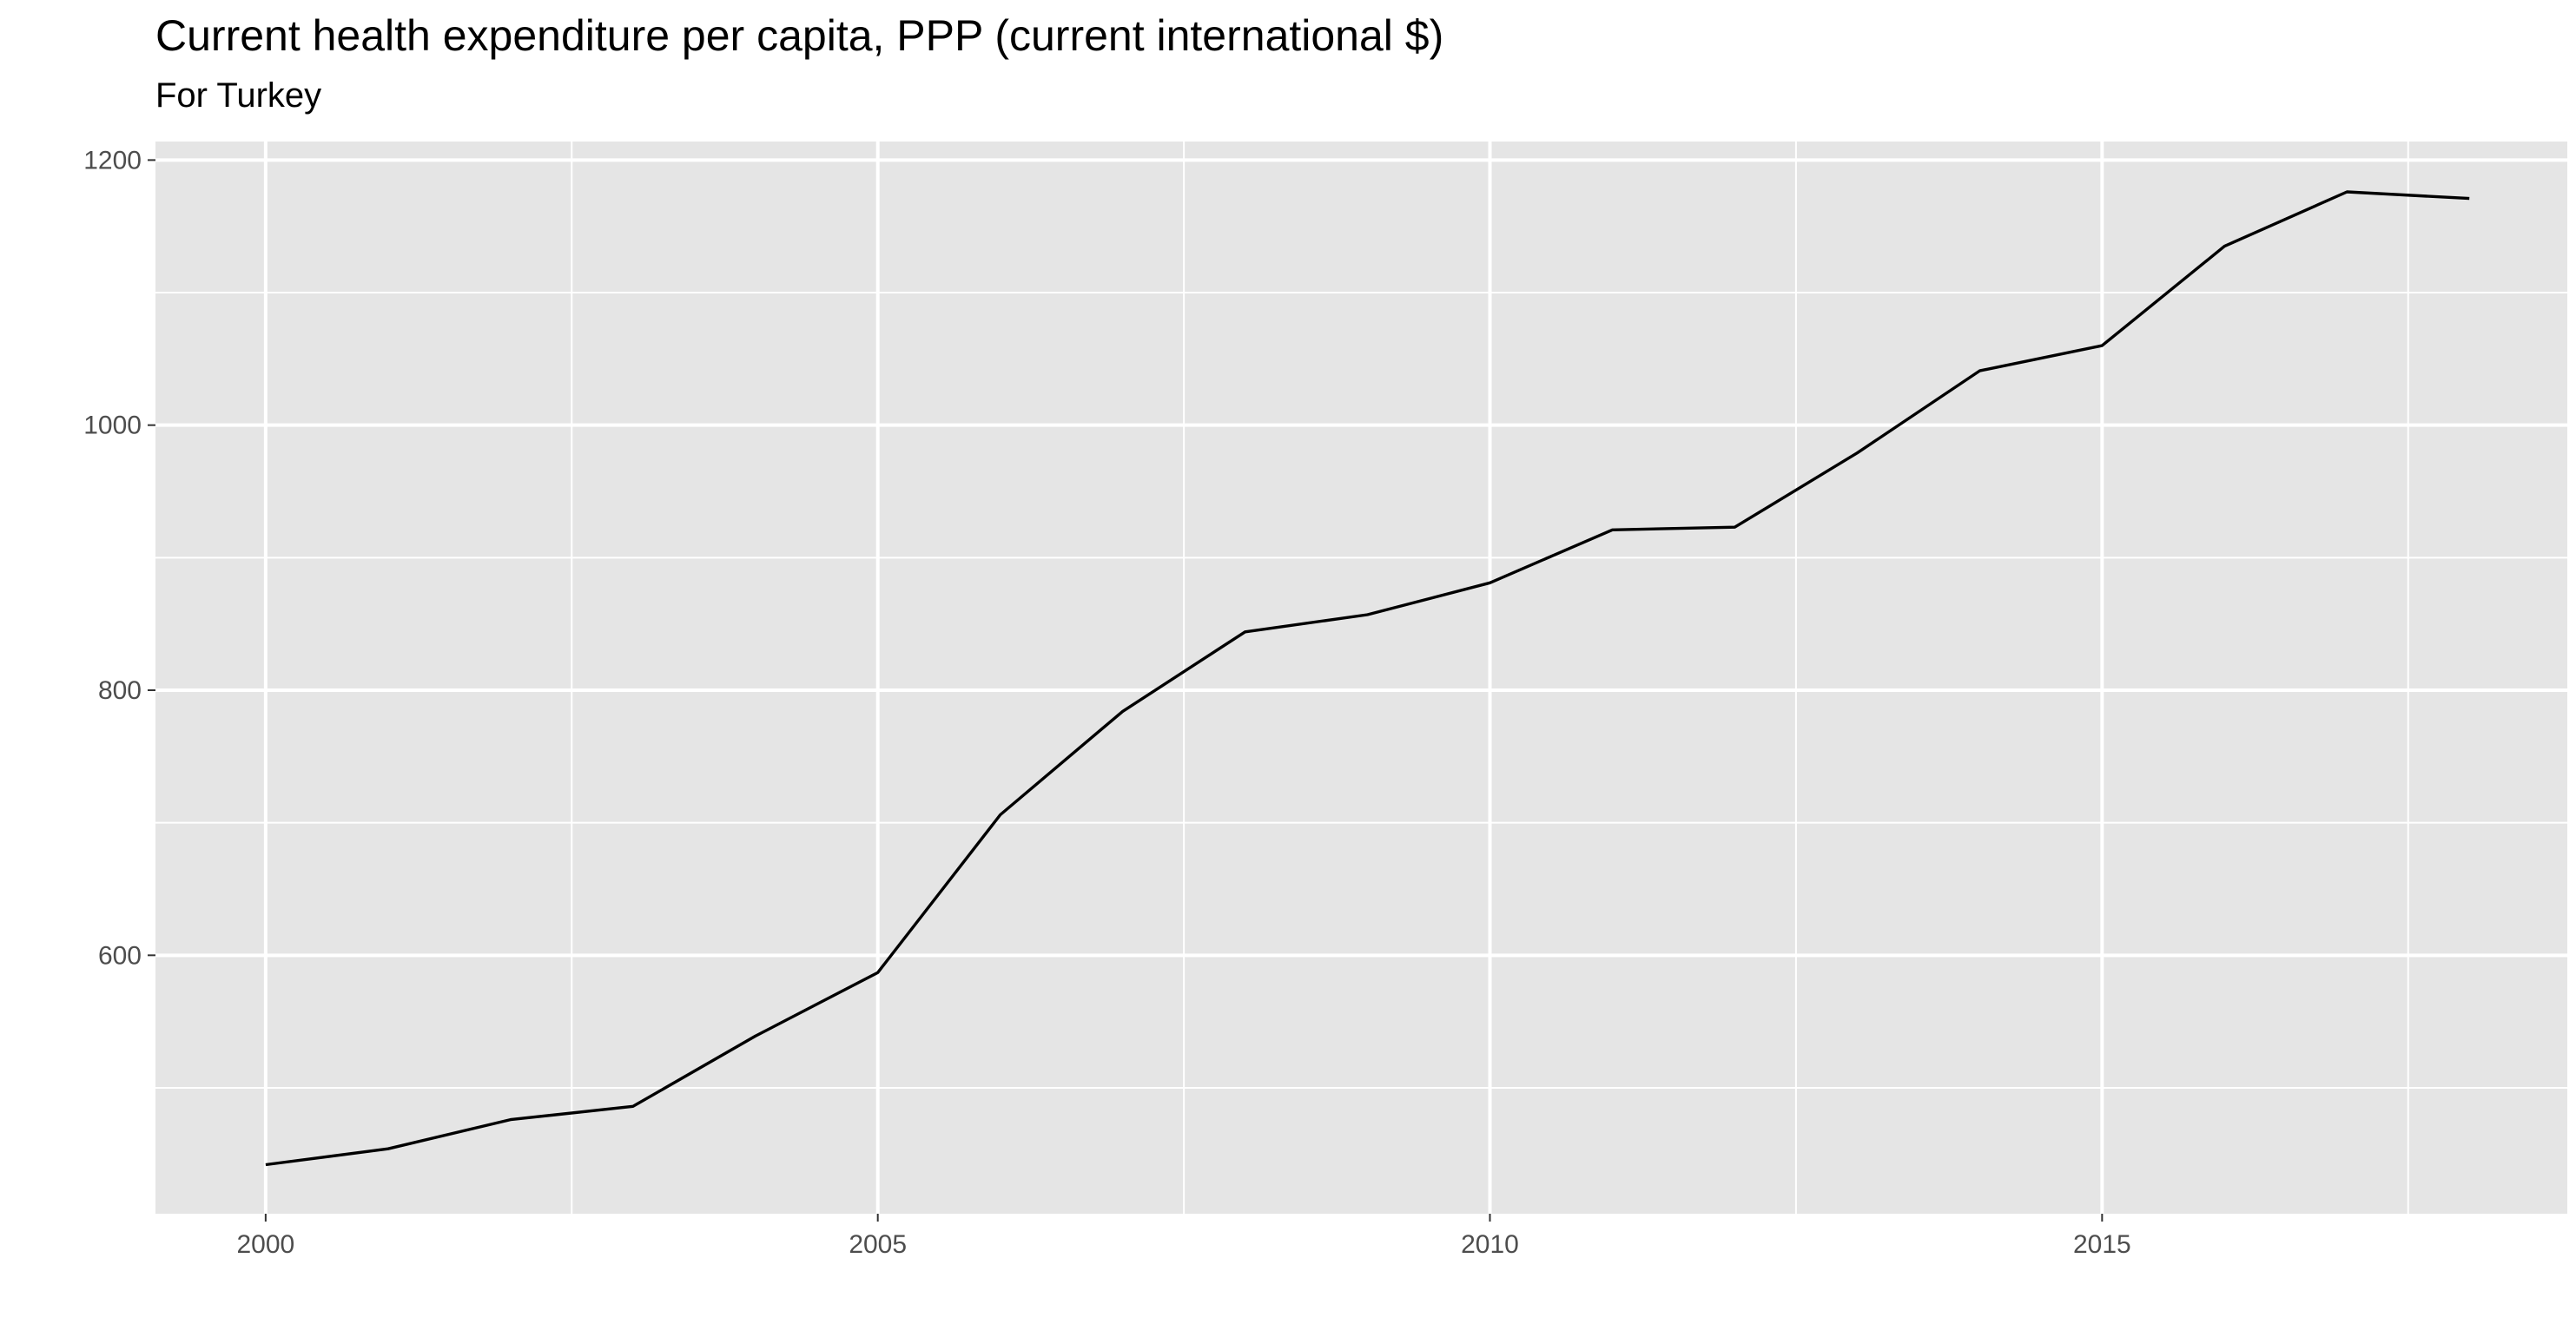 The image size is (2576, 1324). Describe the element at coordinates (878, 1244) in the screenshot. I see `x-tick-label: 2005` at that location.